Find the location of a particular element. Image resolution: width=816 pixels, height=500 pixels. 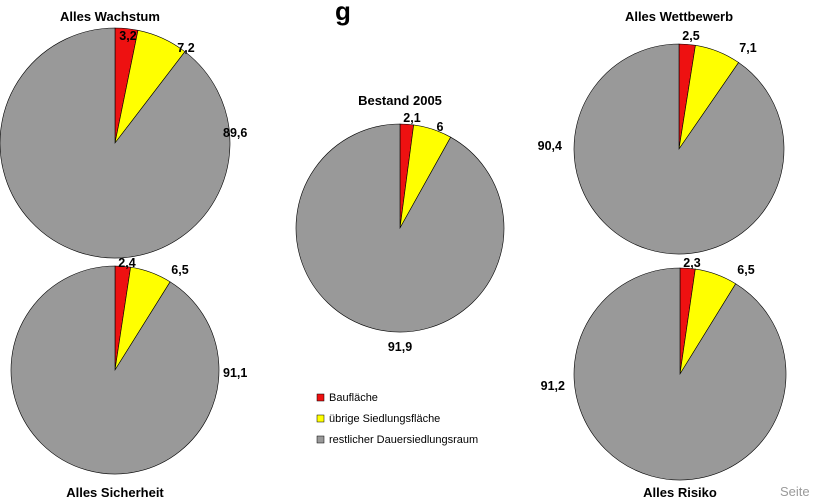

pie-value-label: 2,3 is located at coordinates (691, 263).